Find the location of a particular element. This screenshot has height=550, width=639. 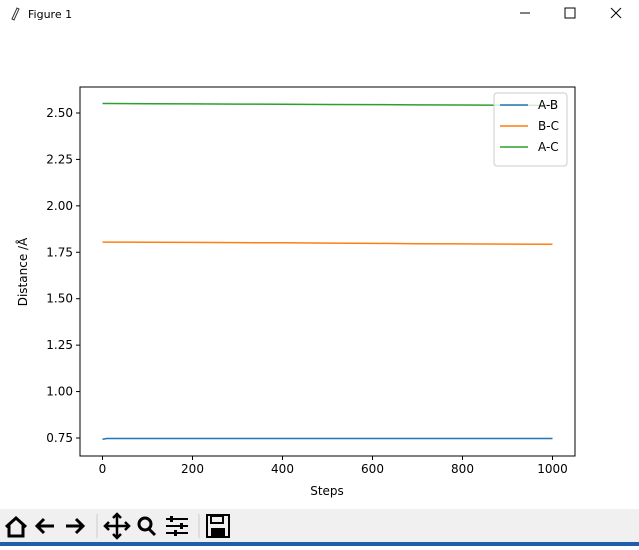

save-button is located at coordinates (218, 526).